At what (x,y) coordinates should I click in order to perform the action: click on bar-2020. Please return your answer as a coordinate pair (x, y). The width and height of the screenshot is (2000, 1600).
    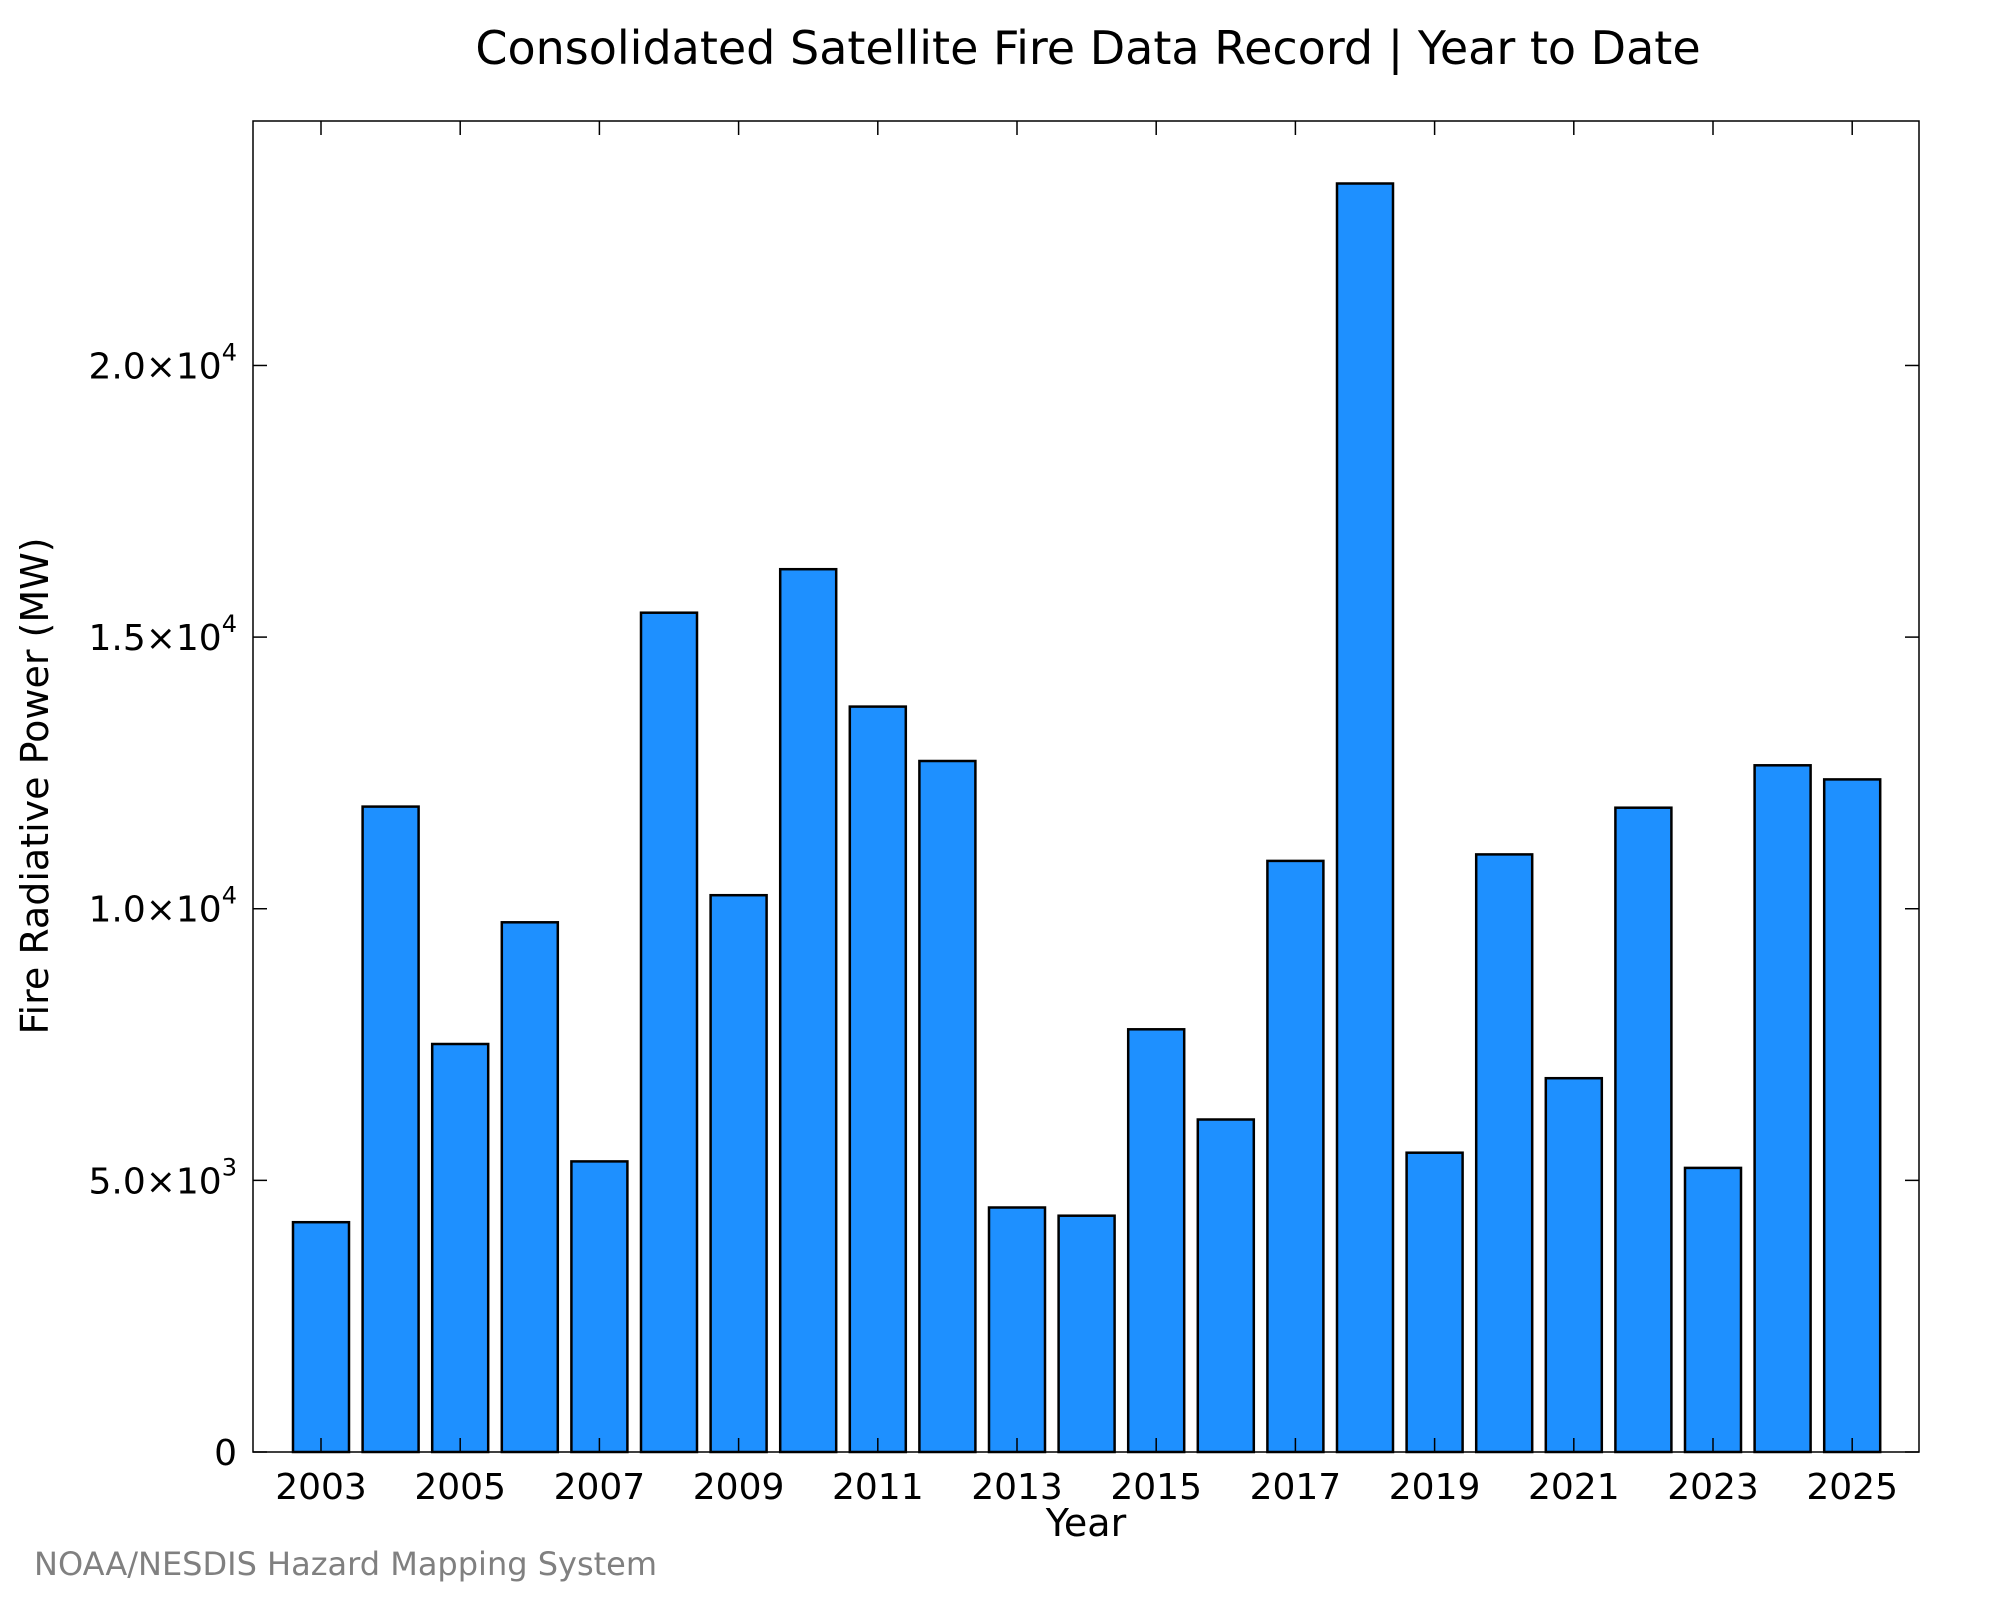
    Looking at the image, I should click on (1504, 1153).